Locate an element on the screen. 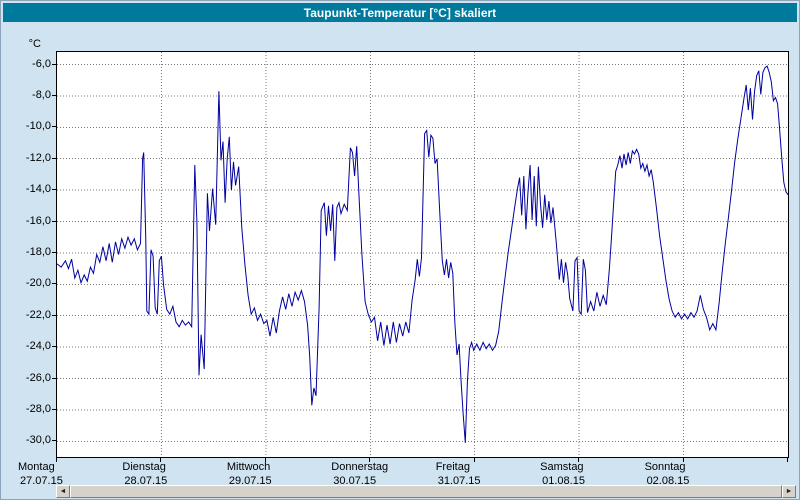  y-axis-tick-label: -20,0 is located at coordinates (38, 283).